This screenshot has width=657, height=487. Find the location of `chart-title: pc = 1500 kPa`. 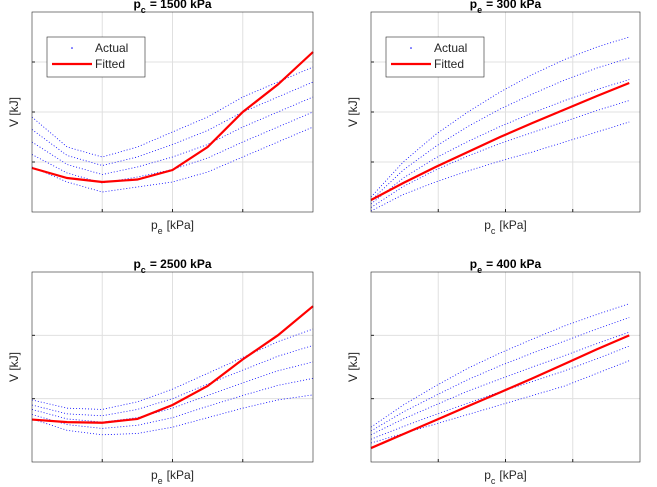

chart-title: pc = 1500 kPa is located at coordinates (172, 7).